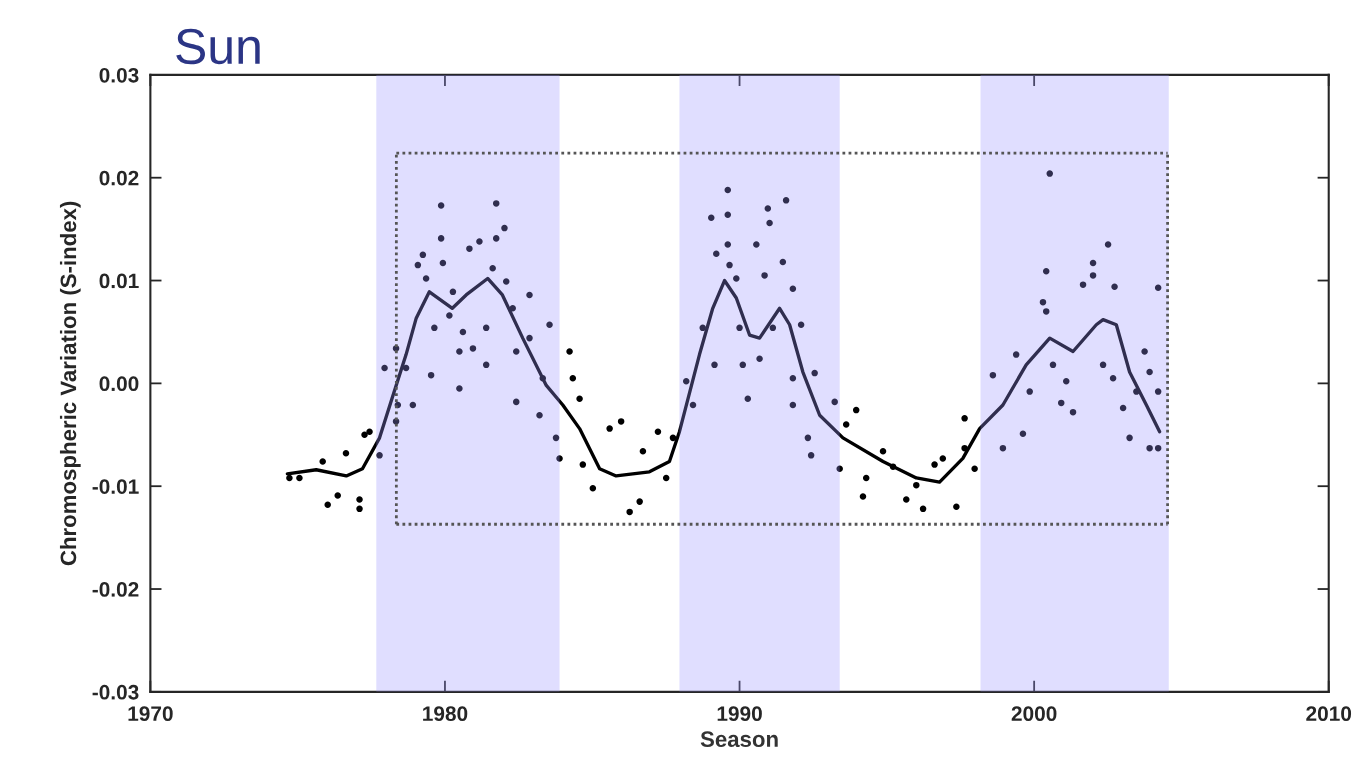 Image resolution: width=1367 pixels, height=780 pixels. What do you see at coordinates (115, 486) in the screenshot?
I see `y-tick-label: -0.01` at bounding box center [115, 486].